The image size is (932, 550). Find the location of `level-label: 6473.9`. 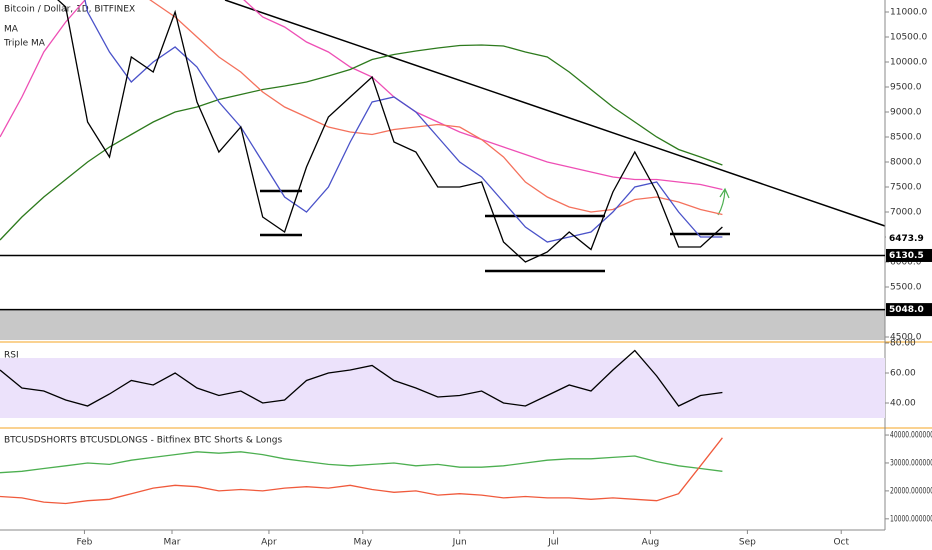

level-label: 6473.9 is located at coordinates (906, 239).